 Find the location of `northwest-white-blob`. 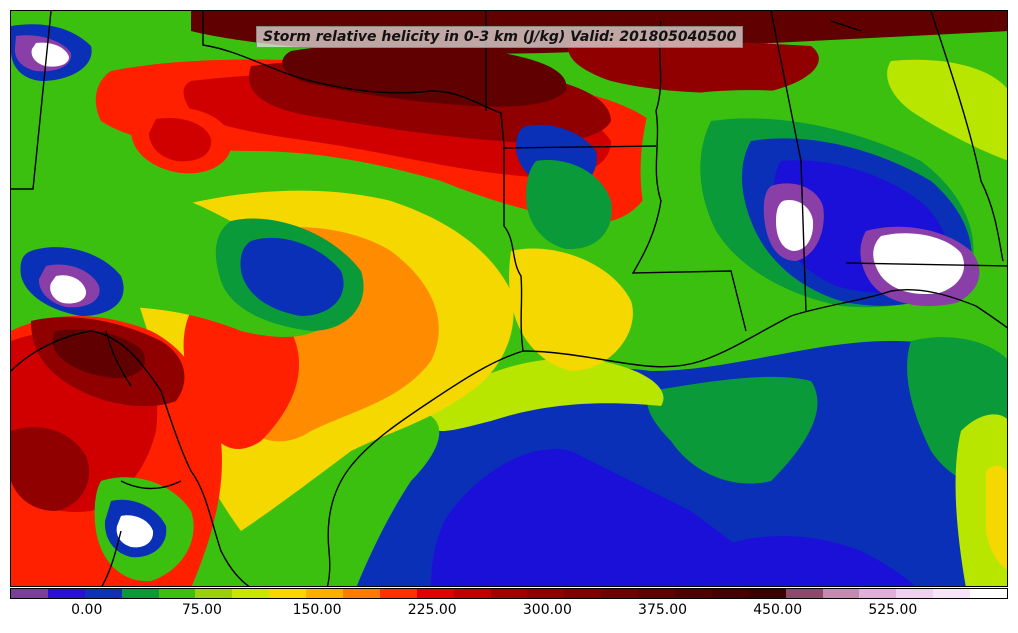

northwest-white-blob is located at coordinates (50, 54).